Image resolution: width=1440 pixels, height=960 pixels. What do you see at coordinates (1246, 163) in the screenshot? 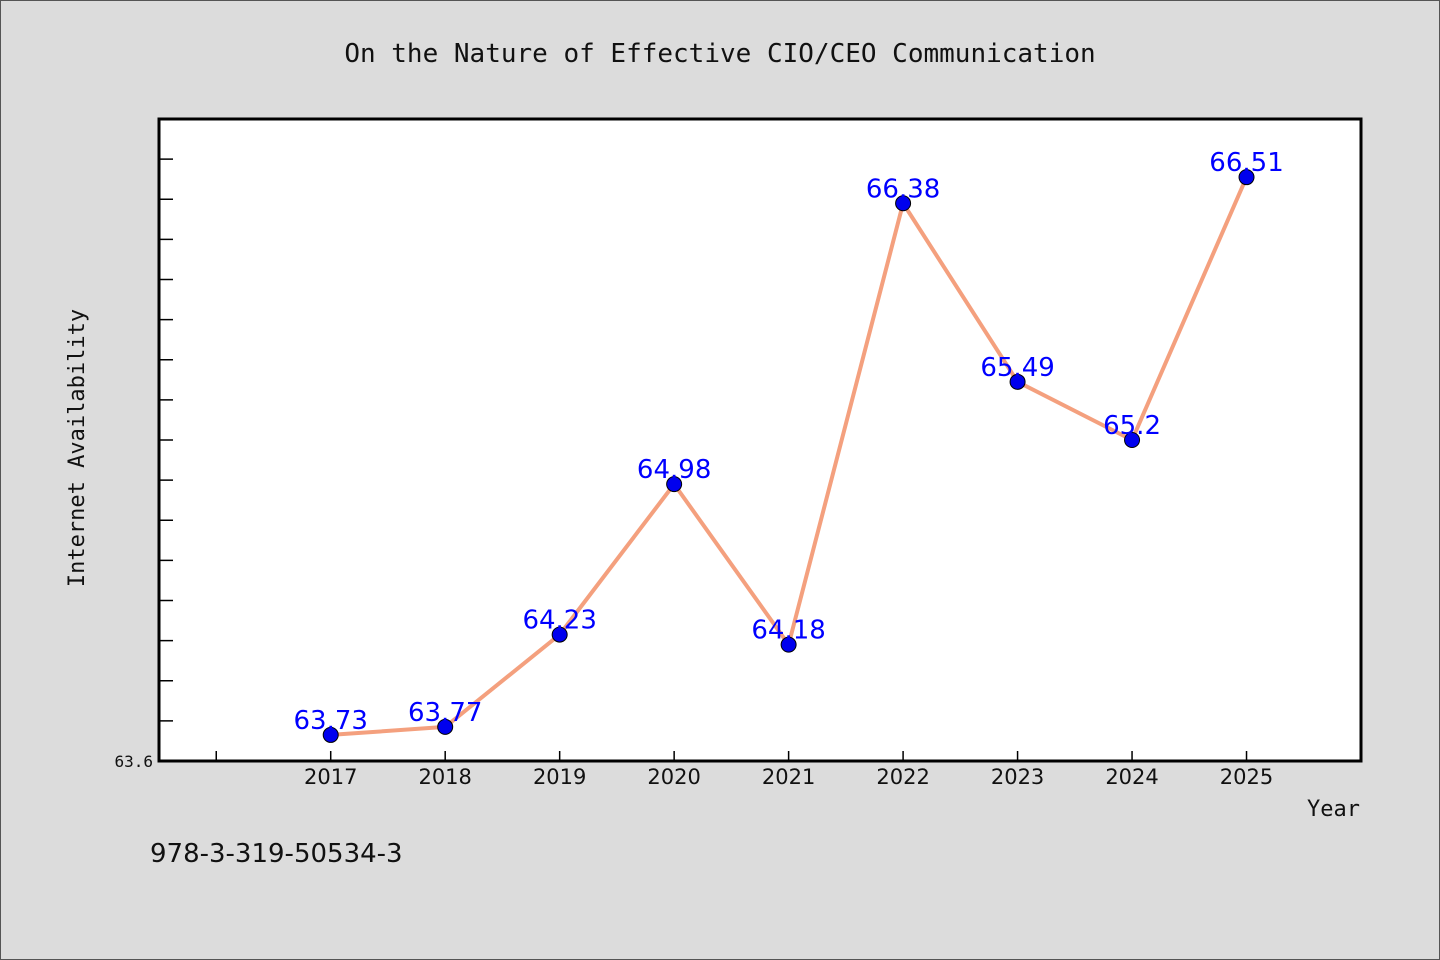
I see `data-label: 66.51` at bounding box center [1246, 163].